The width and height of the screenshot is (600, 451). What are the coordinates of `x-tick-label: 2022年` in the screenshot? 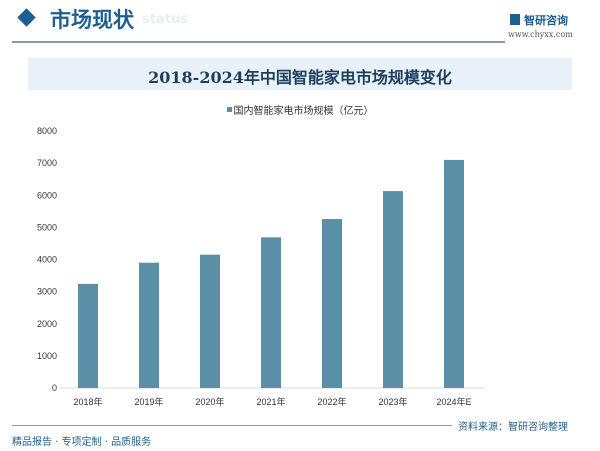 It's located at (331, 401).